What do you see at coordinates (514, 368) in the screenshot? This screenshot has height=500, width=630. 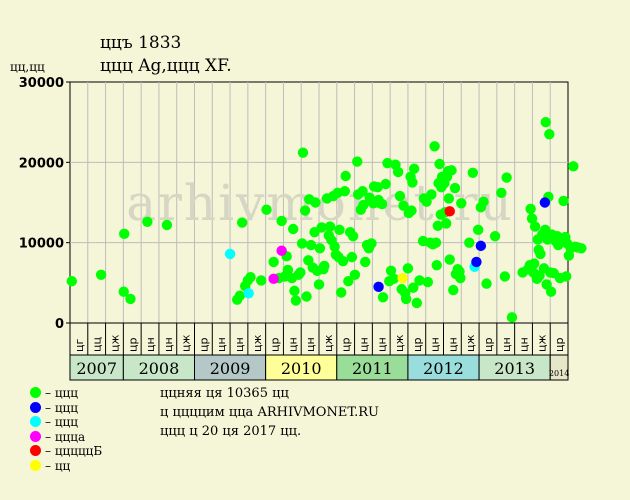 I see `year-label: 2013` at bounding box center [514, 368].